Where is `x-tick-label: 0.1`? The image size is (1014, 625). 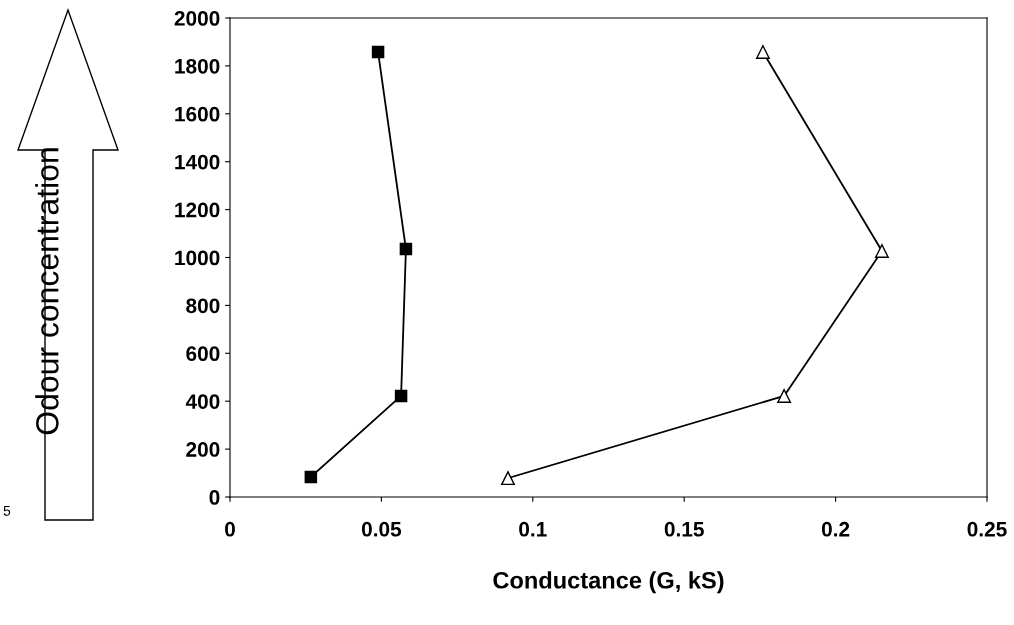
x-tick-label: 0.1 is located at coordinates (533, 529).